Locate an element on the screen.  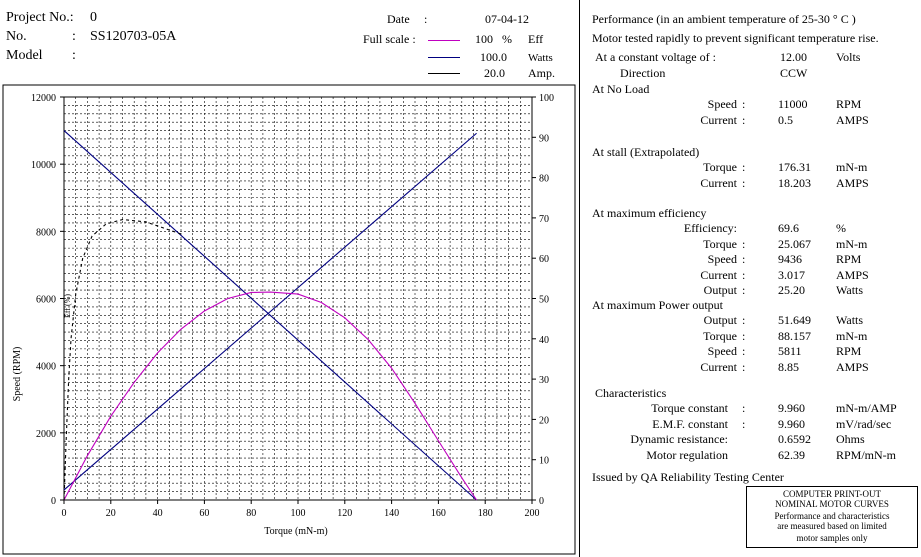
x-tick-label: 20 is located at coordinates (111, 513).